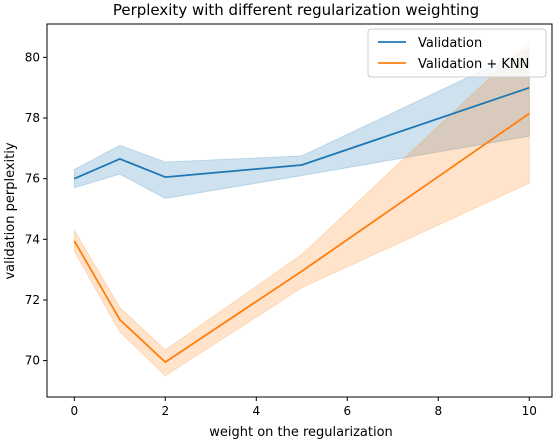  Describe the element at coordinates (529, 411) in the screenshot. I see `x-tick-label: 10` at that location.